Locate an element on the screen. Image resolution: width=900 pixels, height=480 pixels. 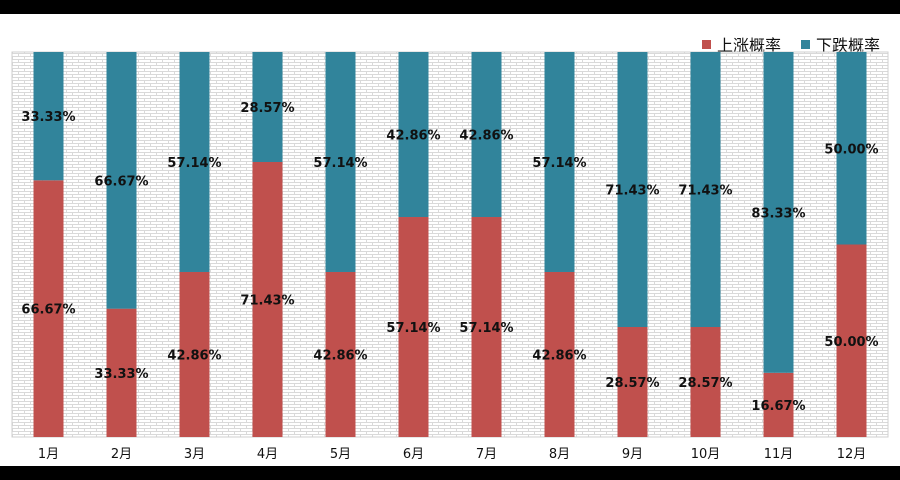
data-label-down-11: 83.33% is located at coordinates (778, 213).